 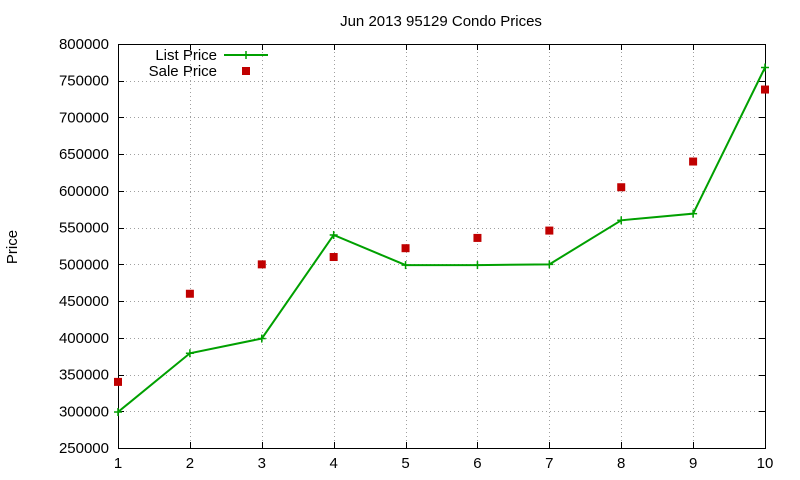 I want to click on y-tick-label: 250000, so click(x=84, y=448).